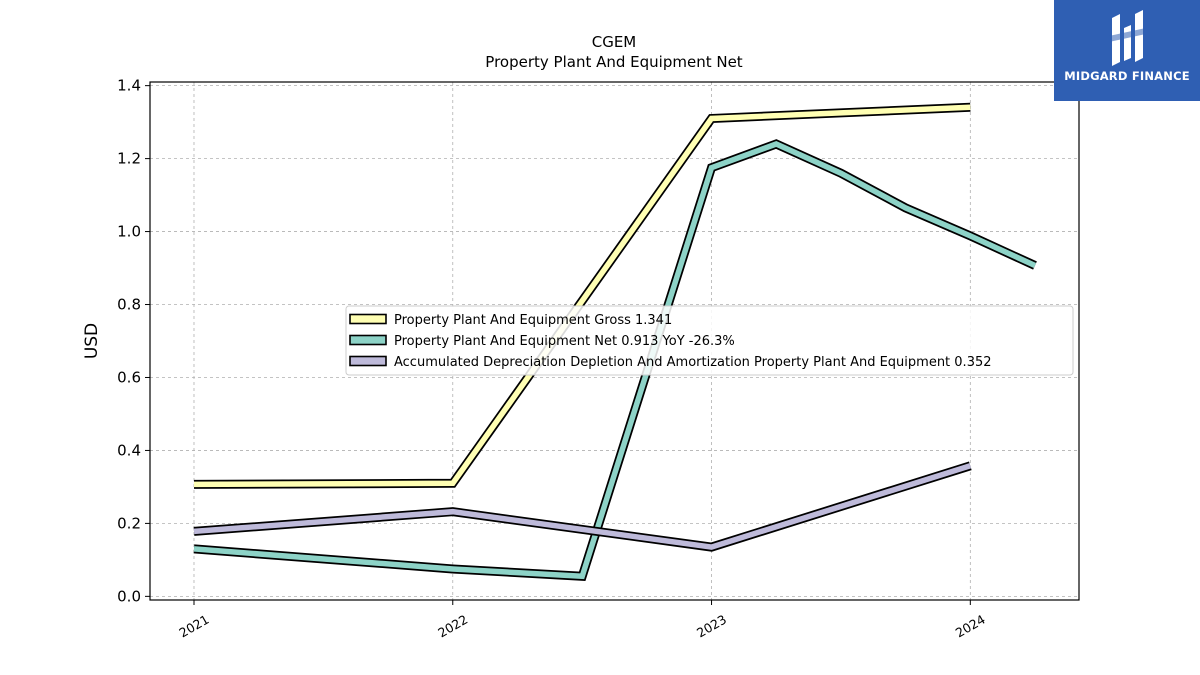  I want to click on midgard-logo-icon, so click(1127, 38).